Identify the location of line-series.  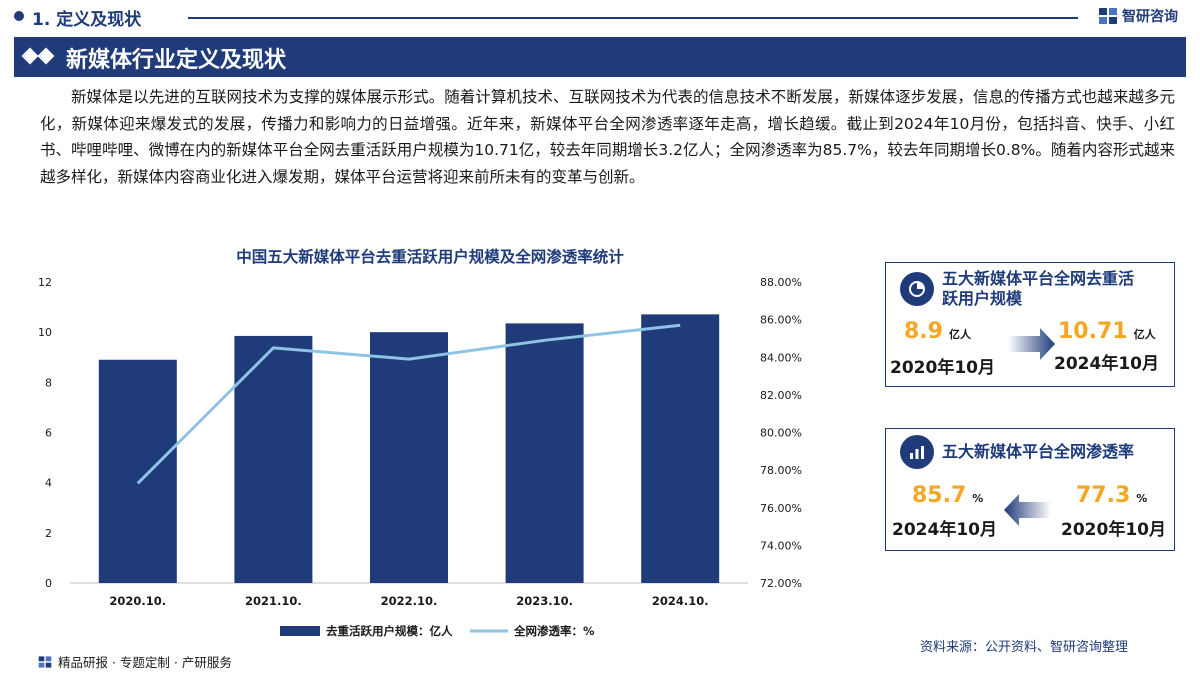
(408, 404).